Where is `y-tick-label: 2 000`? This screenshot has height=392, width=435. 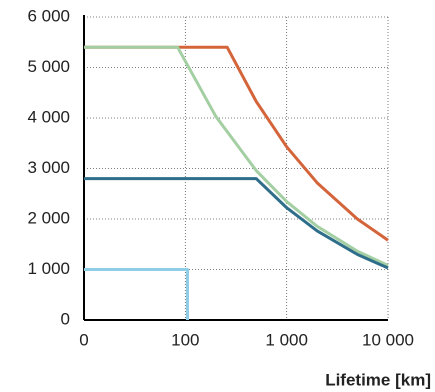 y-tick-label: 2 000 is located at coordinates (48, 217).